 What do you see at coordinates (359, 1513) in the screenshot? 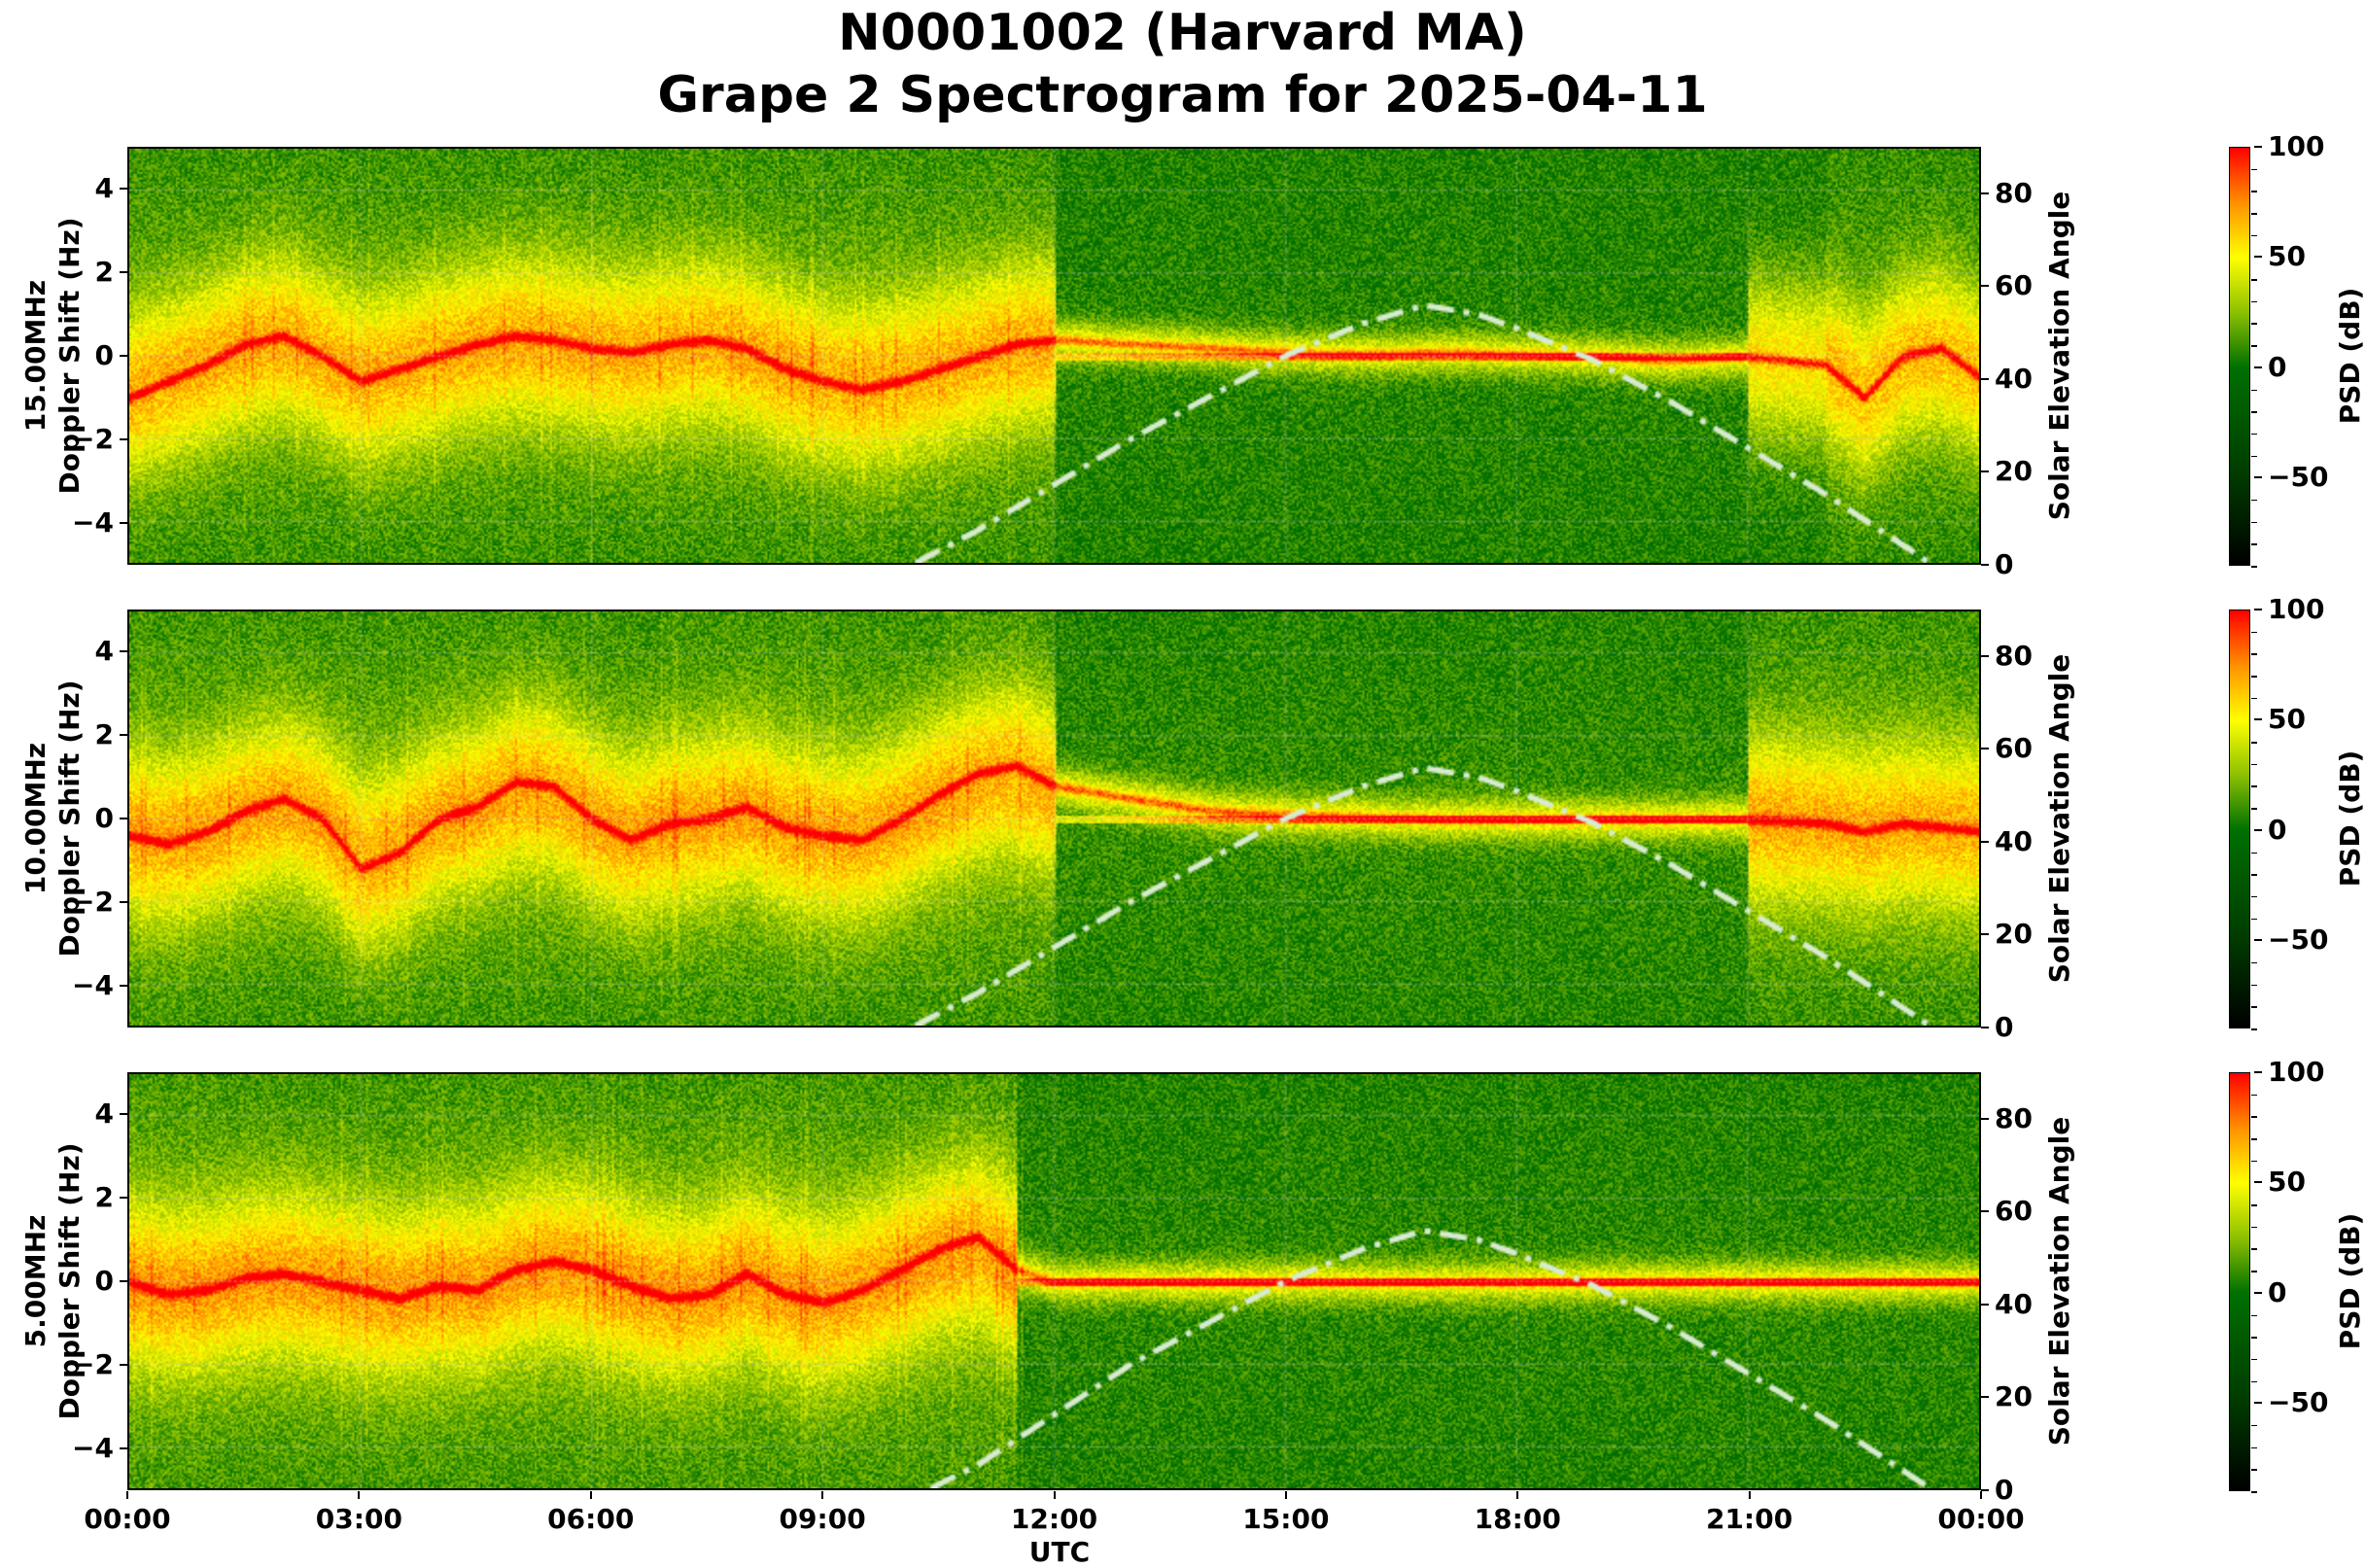
I see `x-tick-label: 03:00` at bounding box center [359, 1513].